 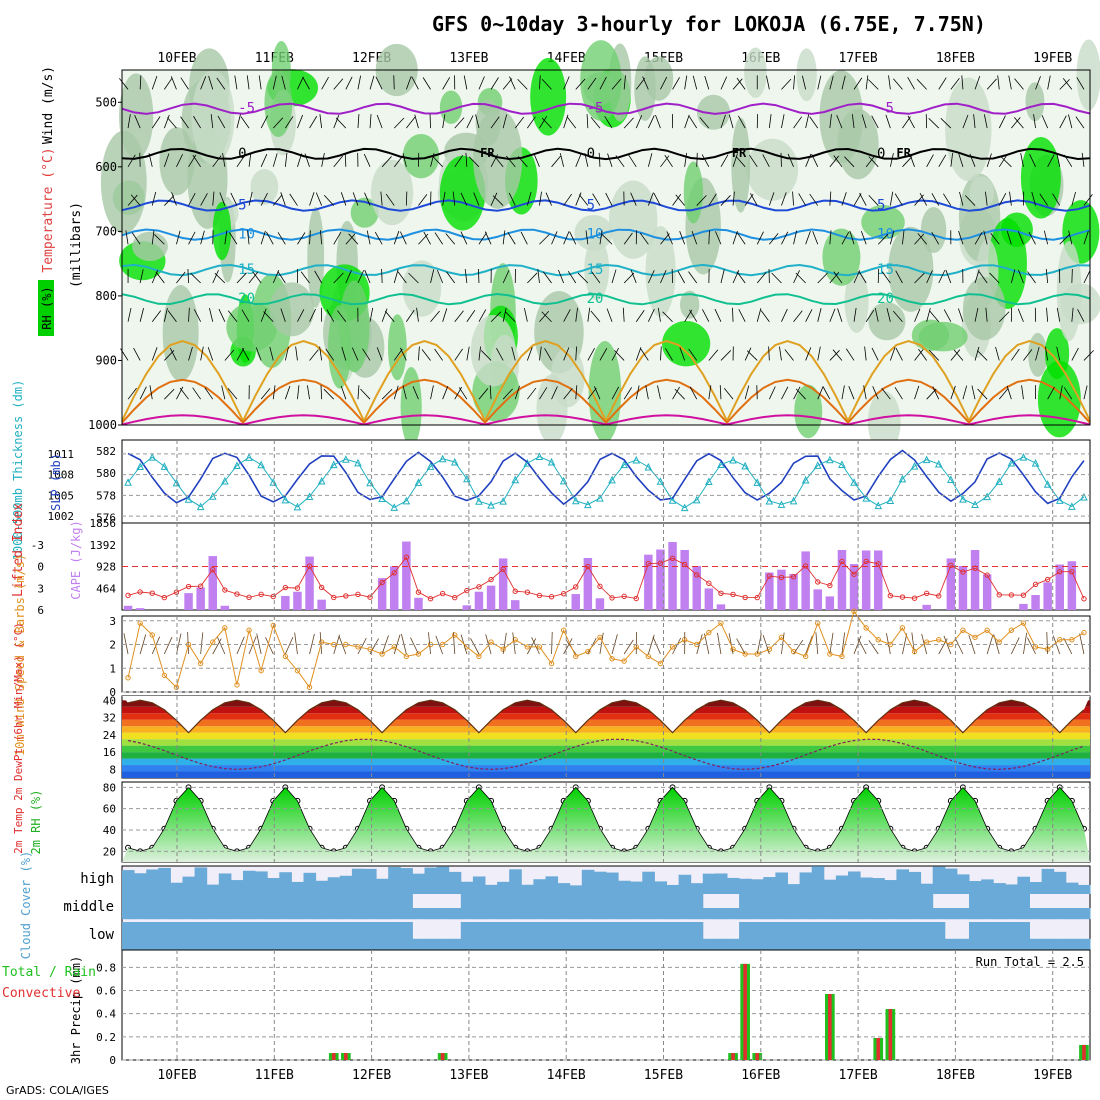 What do you see at coordinates (57, 1090) in the screenshot?
I see `grads-credit: GrADS: COLA/IGES` at bounding box center [57, 1090].